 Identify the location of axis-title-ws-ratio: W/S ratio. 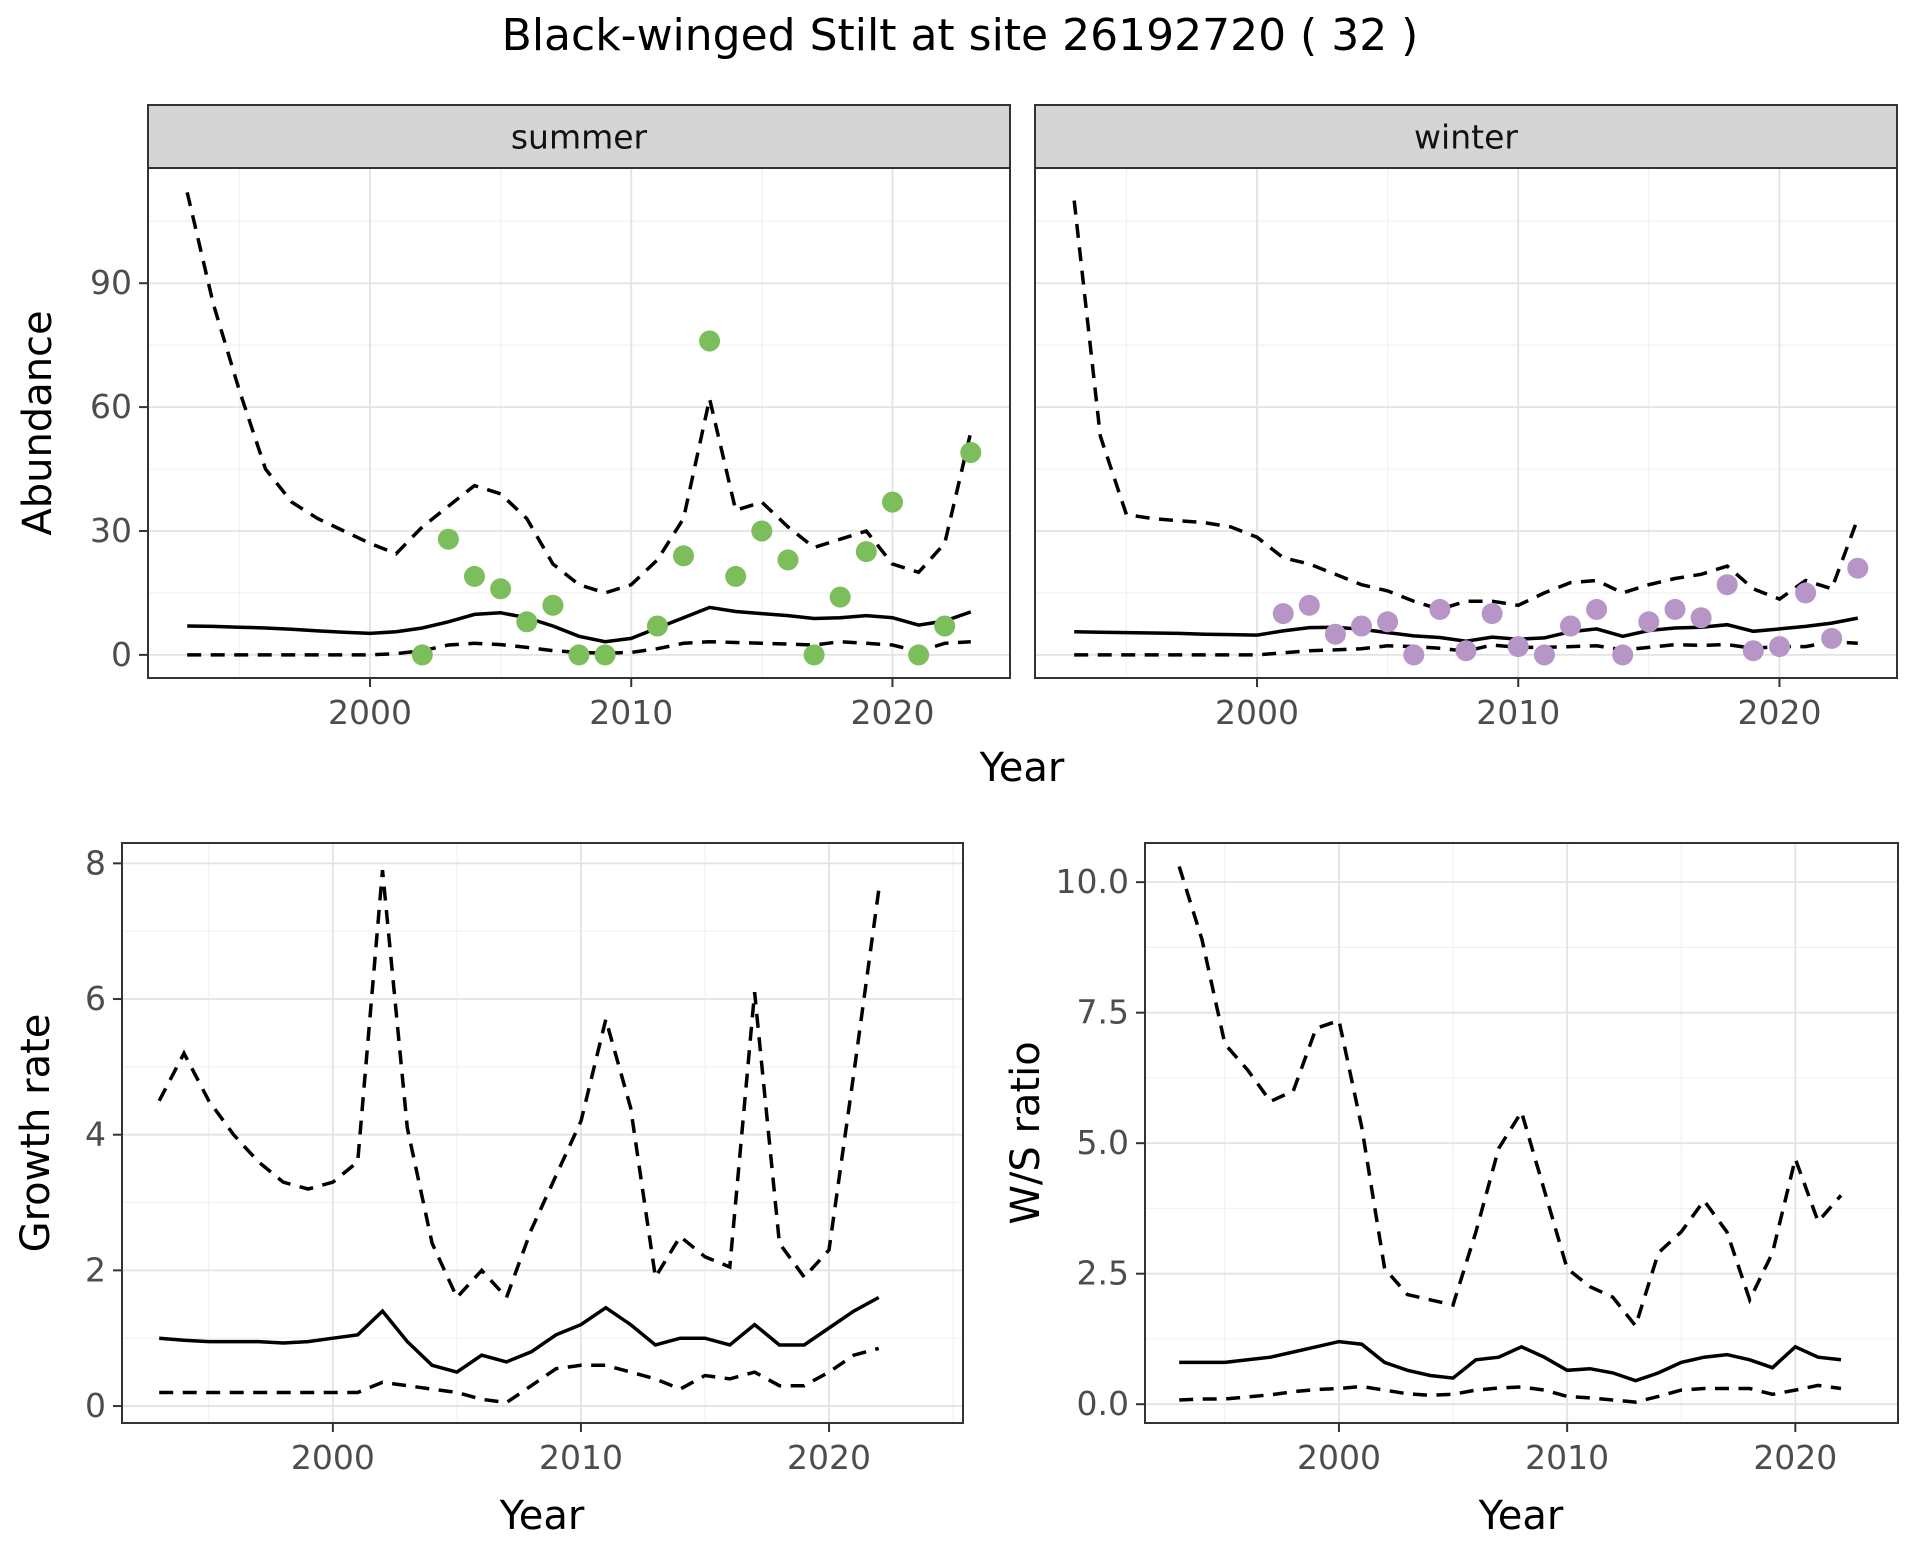
(1026, 1133).